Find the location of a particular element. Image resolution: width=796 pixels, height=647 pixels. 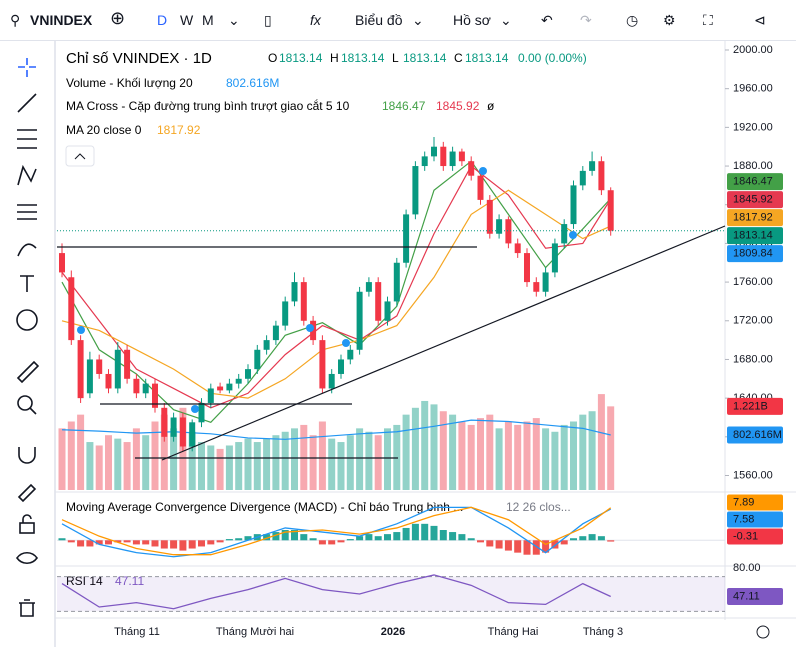

interval: M is located at coordinates (208, 20).